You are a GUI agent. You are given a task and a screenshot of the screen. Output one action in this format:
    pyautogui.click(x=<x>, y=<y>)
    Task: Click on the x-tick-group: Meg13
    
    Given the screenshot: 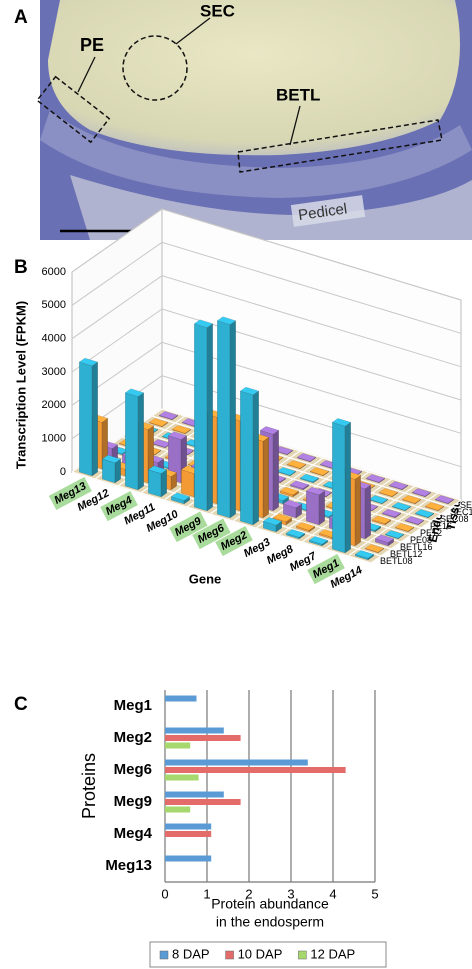 What is the action you would take?
    pyautogui.click(x=70, y=493)
    